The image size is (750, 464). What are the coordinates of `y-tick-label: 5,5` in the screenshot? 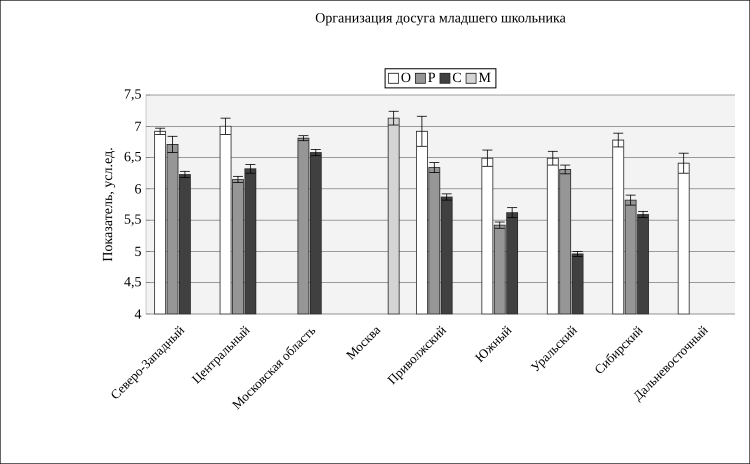 It's located at (132, 220).